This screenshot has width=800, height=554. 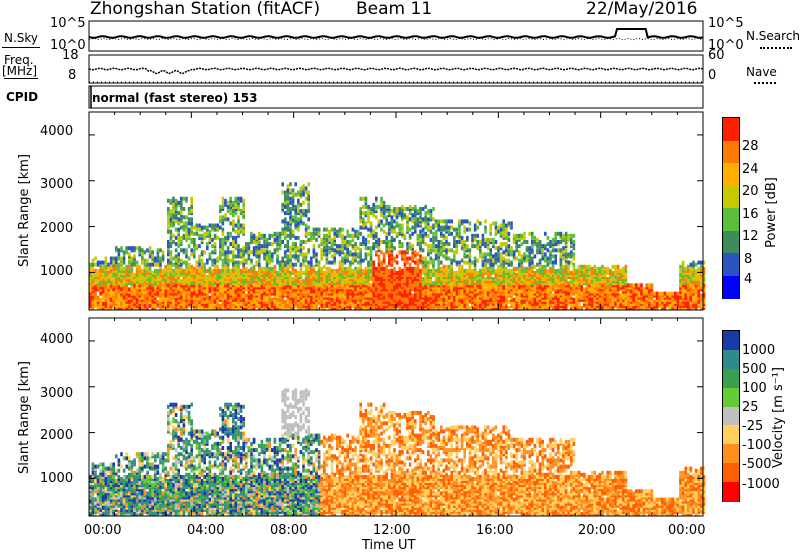 What do you see at coordinates (396, 33) in the screenshot?
I see `nsky-trace` at bounding box center [396, 33].